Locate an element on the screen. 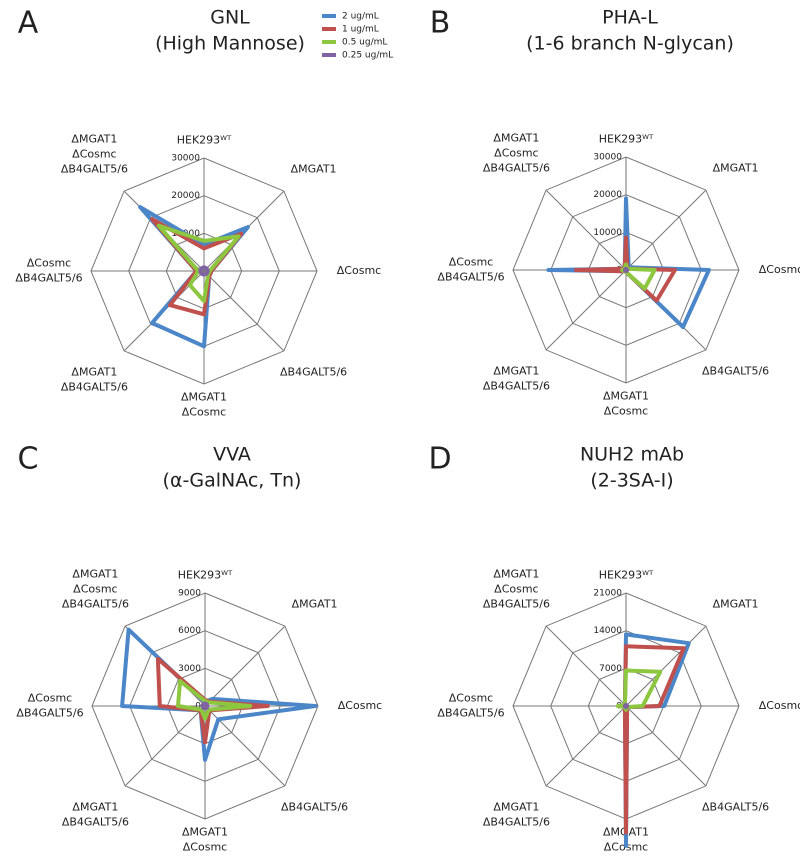  r-tick-label: 10000 is located at coordinates (607, 233).